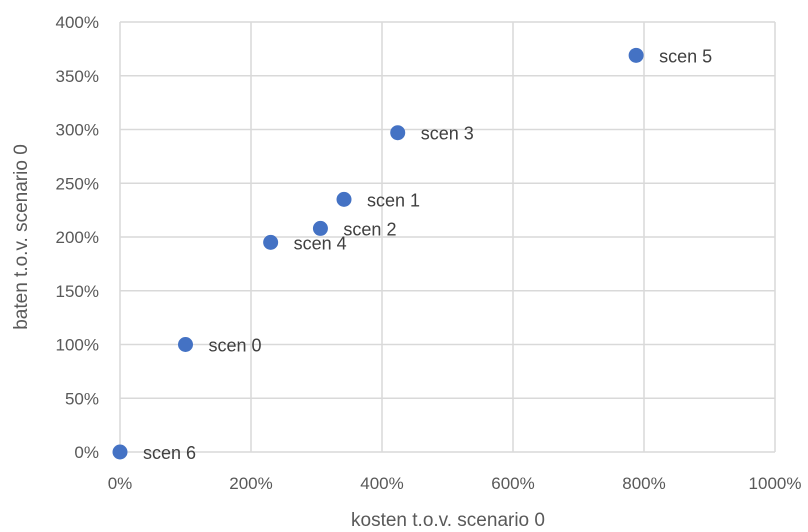 This screenshot has height=532, width=808. I want to click on y-tick-label: 50%, so click(82, 398).